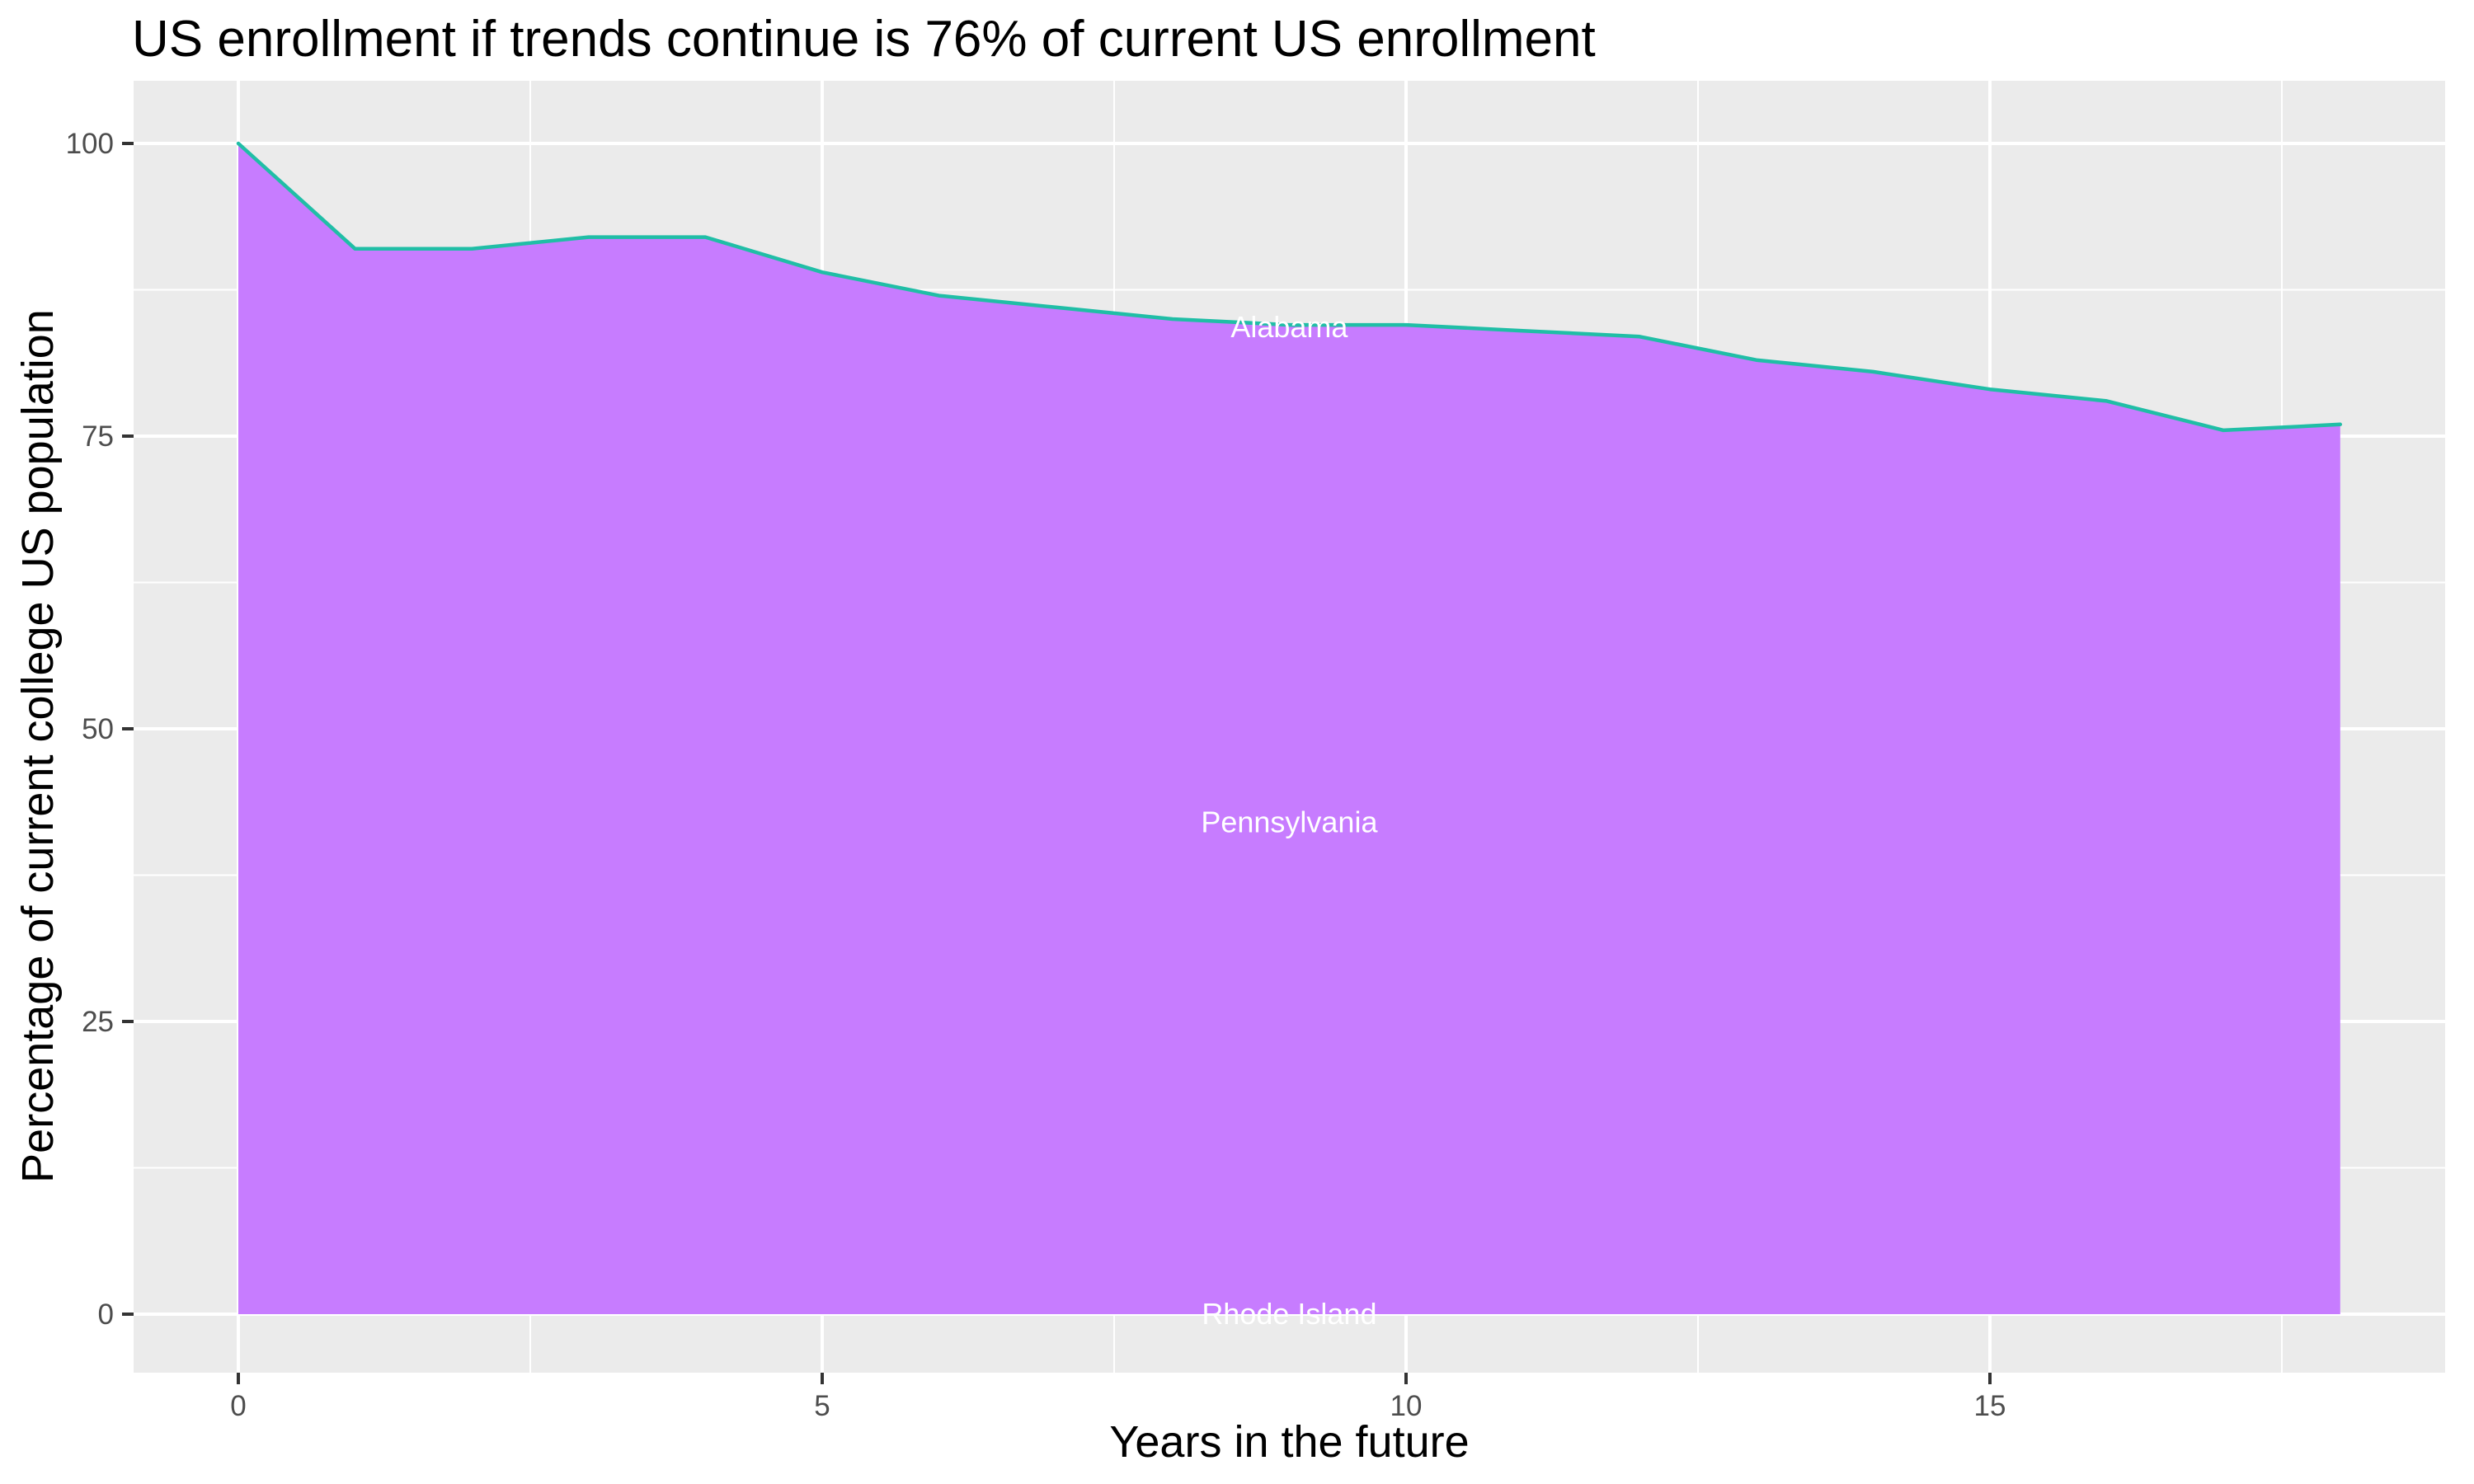 The height and width of the screenshot is (1484, 2474). Describe the element at coordinates (1289, 1442) in the screenshot. I see `x-axis-title: Years in the future` at that location.